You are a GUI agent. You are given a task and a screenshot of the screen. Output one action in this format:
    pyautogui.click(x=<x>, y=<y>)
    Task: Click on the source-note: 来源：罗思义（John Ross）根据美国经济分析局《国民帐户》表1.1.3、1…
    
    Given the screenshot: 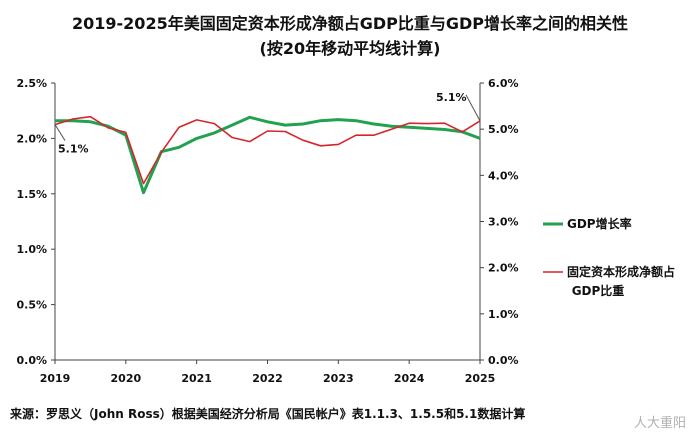 What is the action you would take?
    pyautogui.click(x=268, y=414)
    